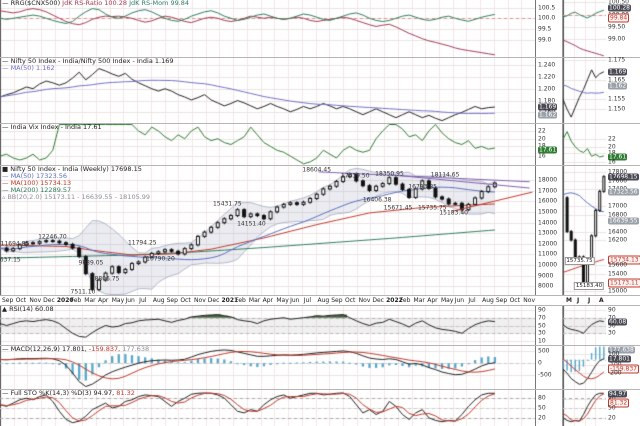 The height and width of the screenshot is (426, 640). Describe the element at coordinates (546, 286) in the screenshot. I see `axis-tick-label: 8000` at that location.